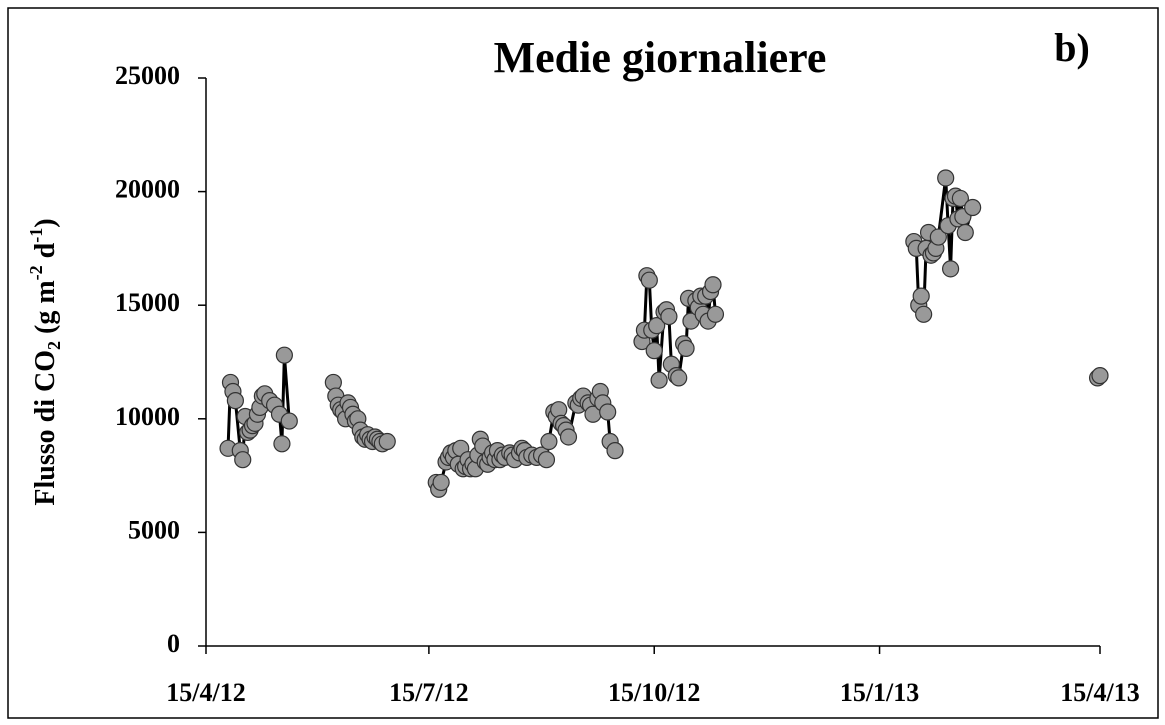 The image size is (1165, 725). I want to click on y-axis-label-part: -2, so click(36, 272).